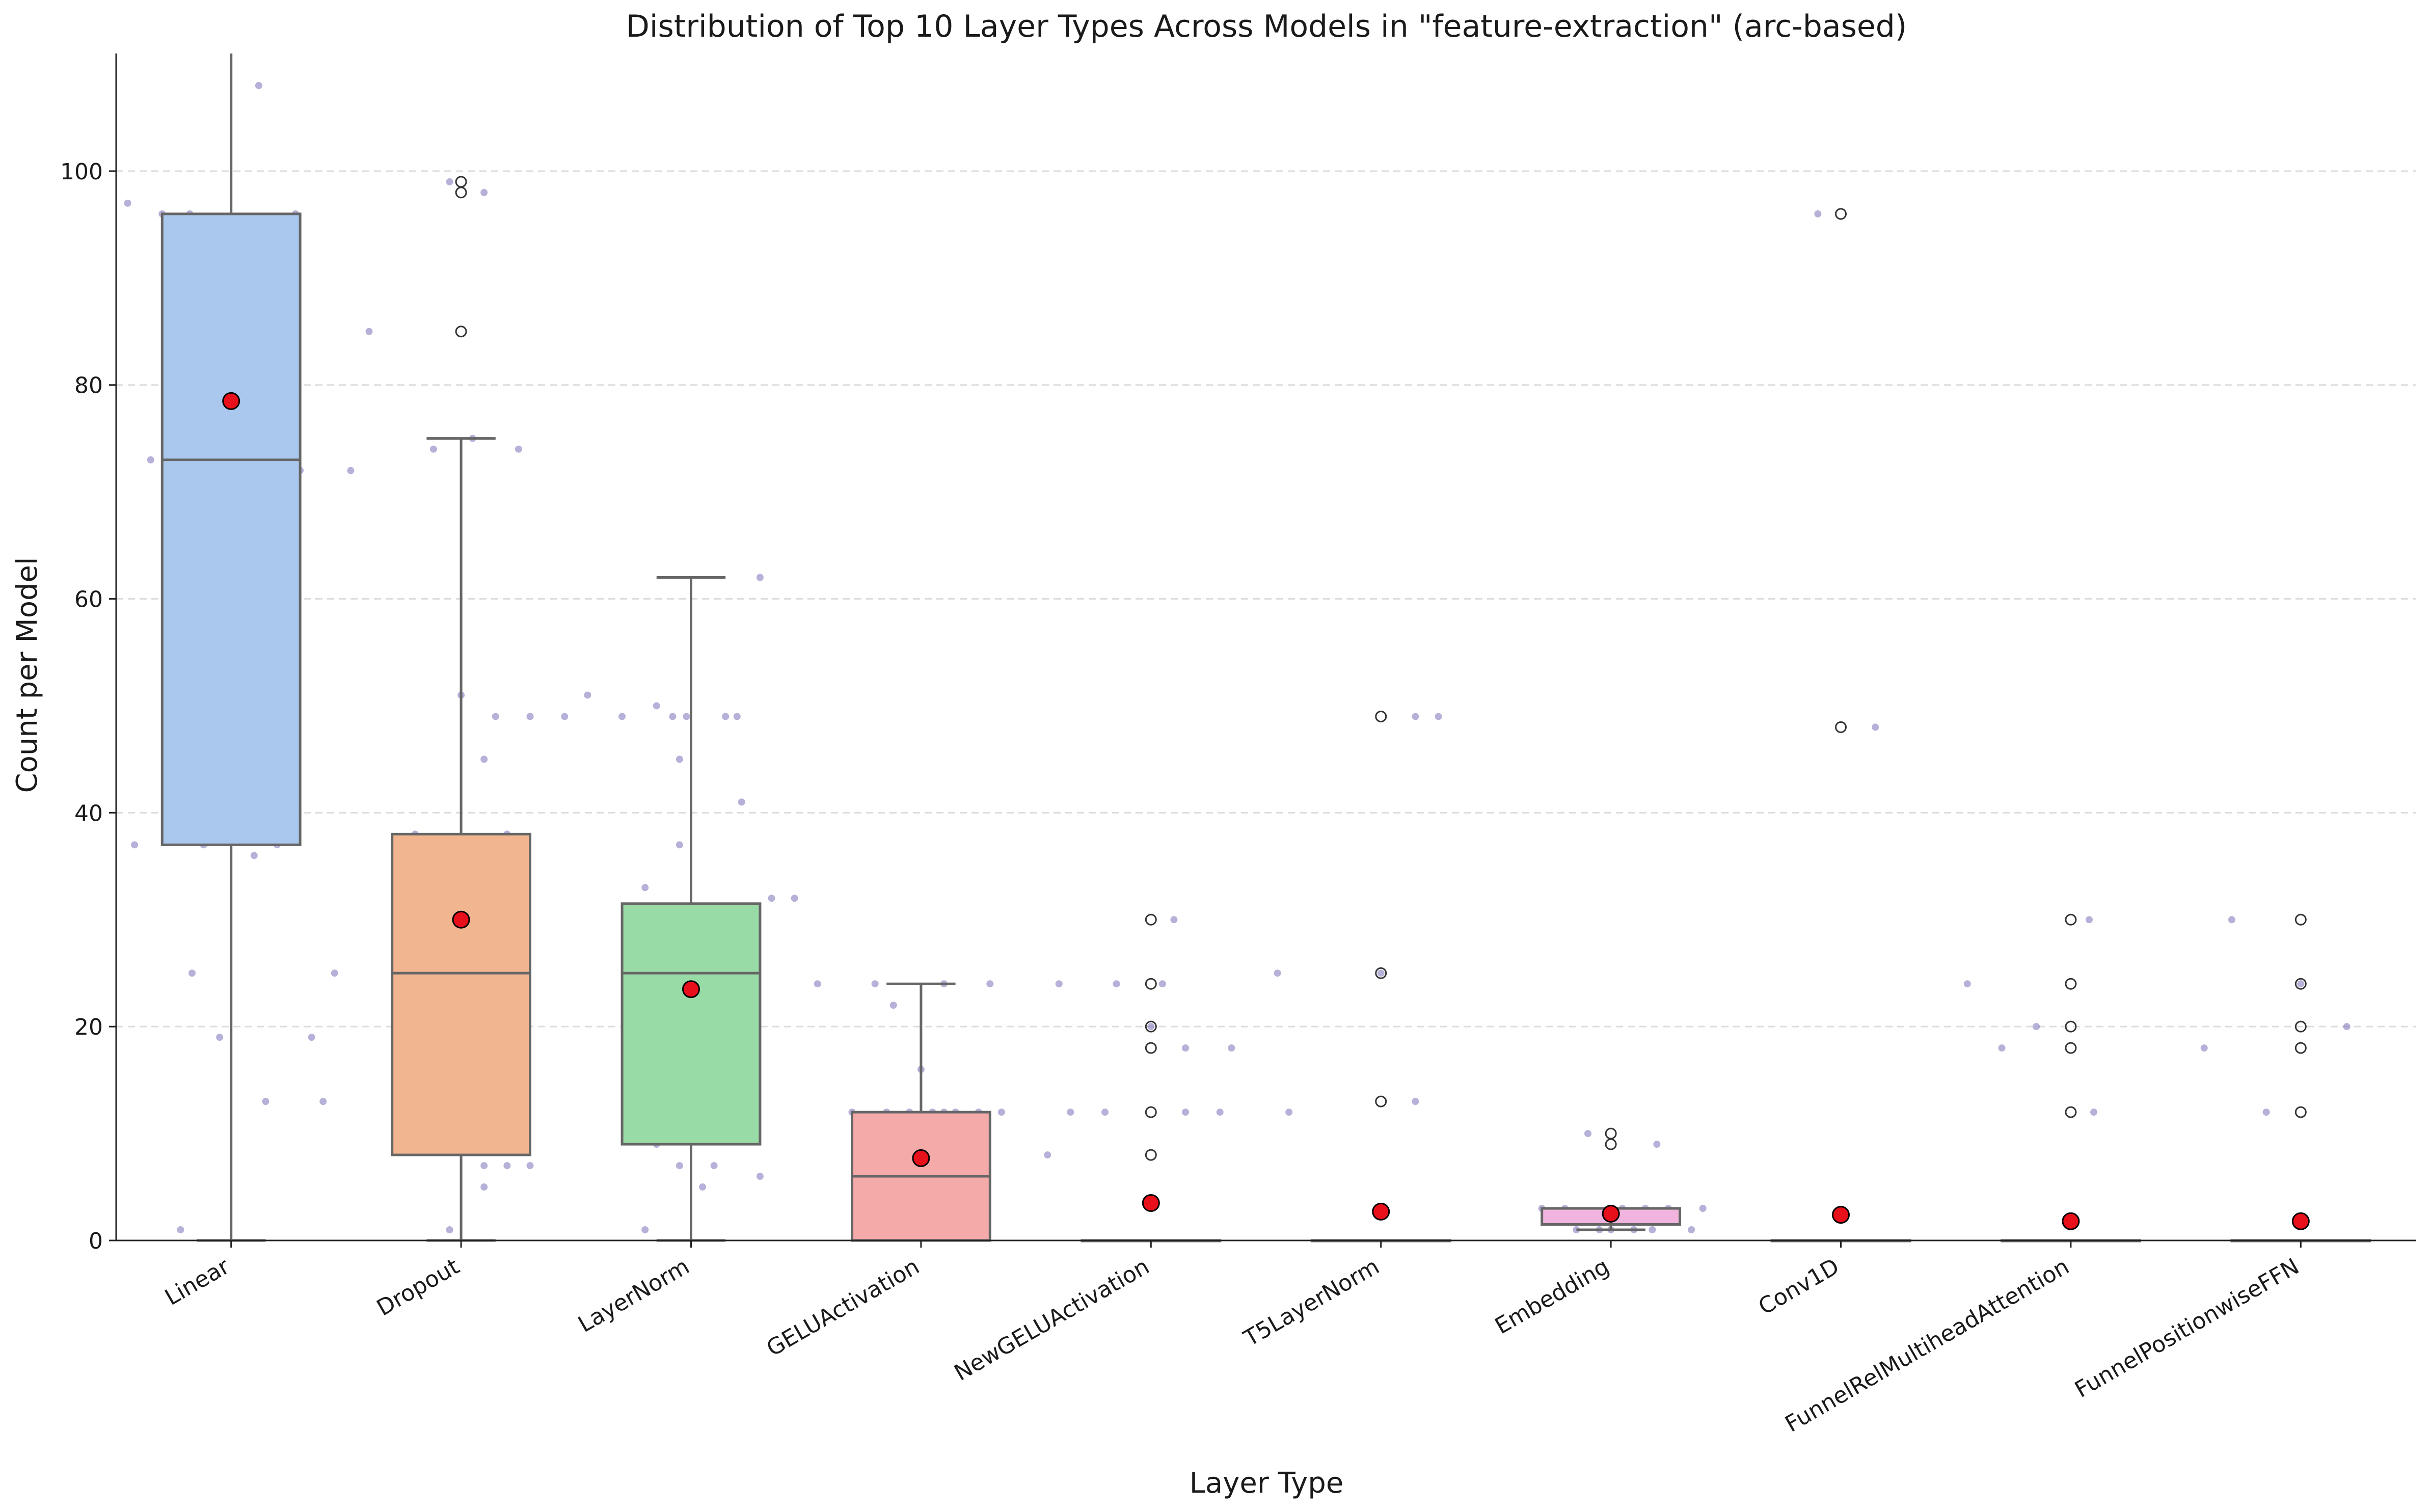 The image size is (2430, 1512). I want to click on y-axis-label: Count per Model, so click(27, 675).